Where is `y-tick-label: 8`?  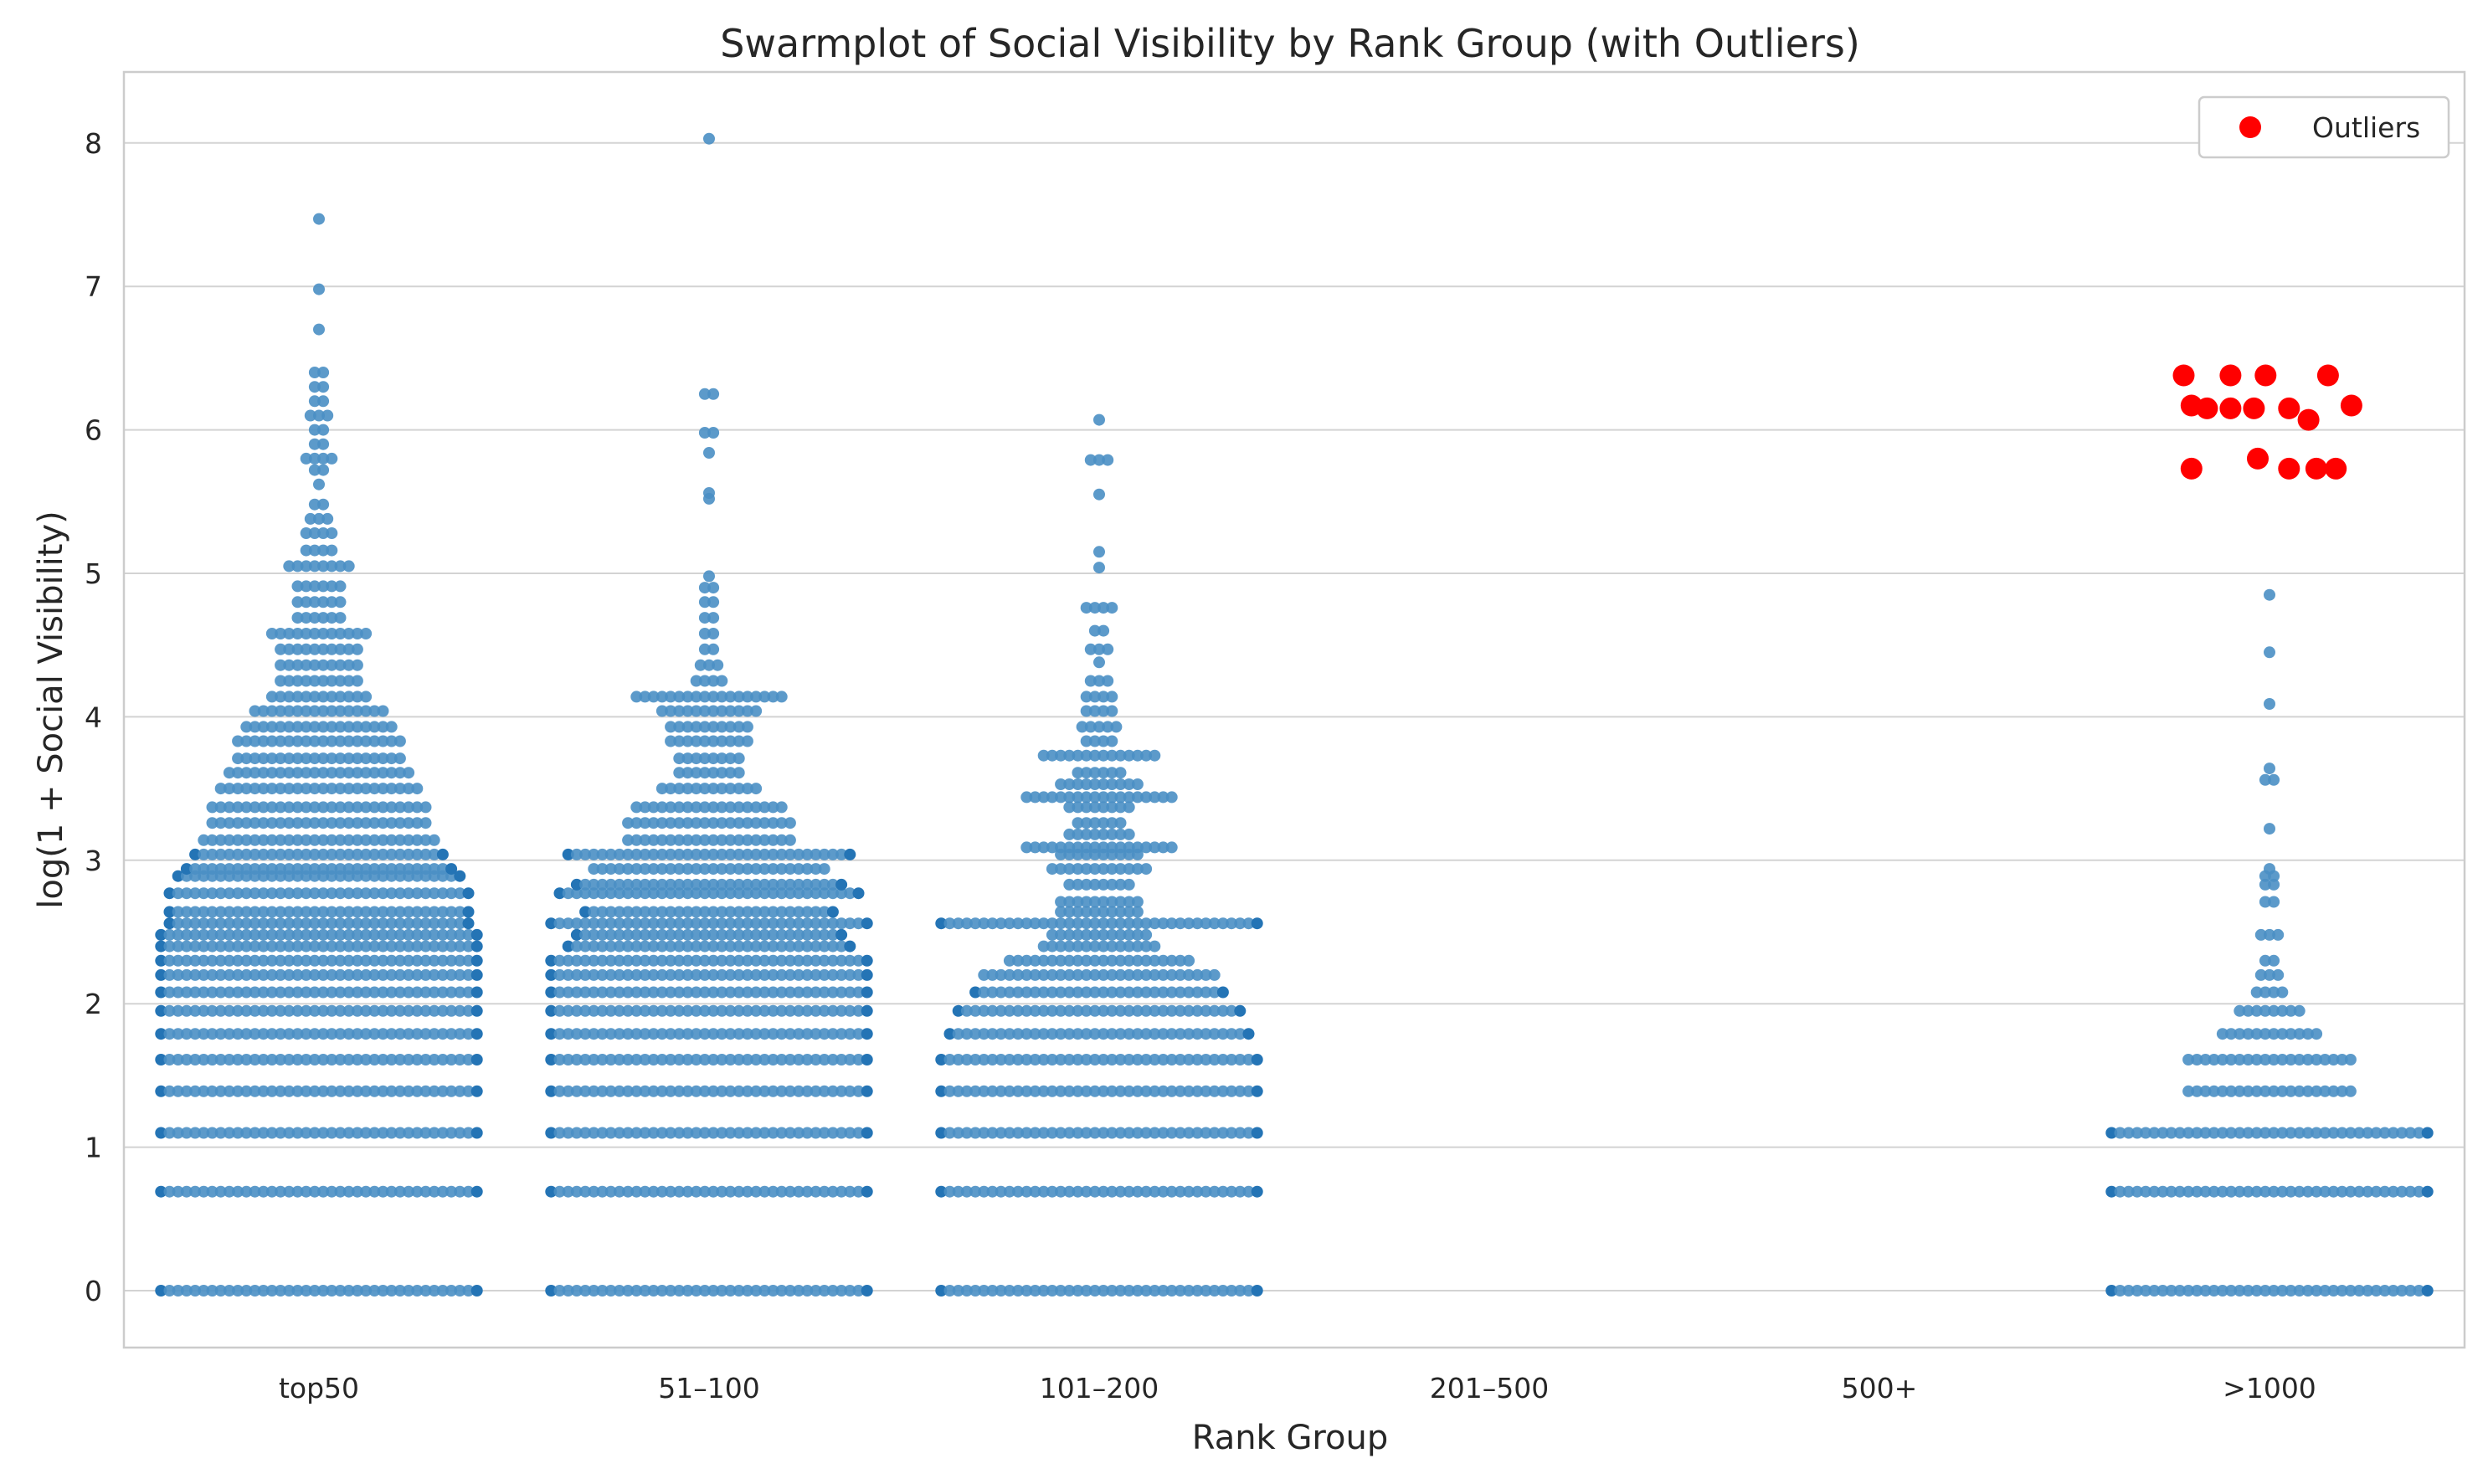 y-tick-label: 8 is located at coordinates (93, 144).